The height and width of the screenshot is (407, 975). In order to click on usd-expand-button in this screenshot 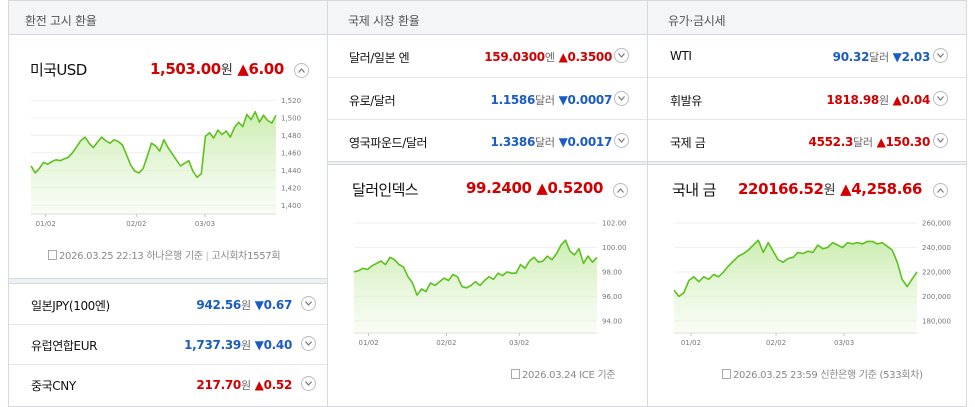, I will do `click(301, 70)`.